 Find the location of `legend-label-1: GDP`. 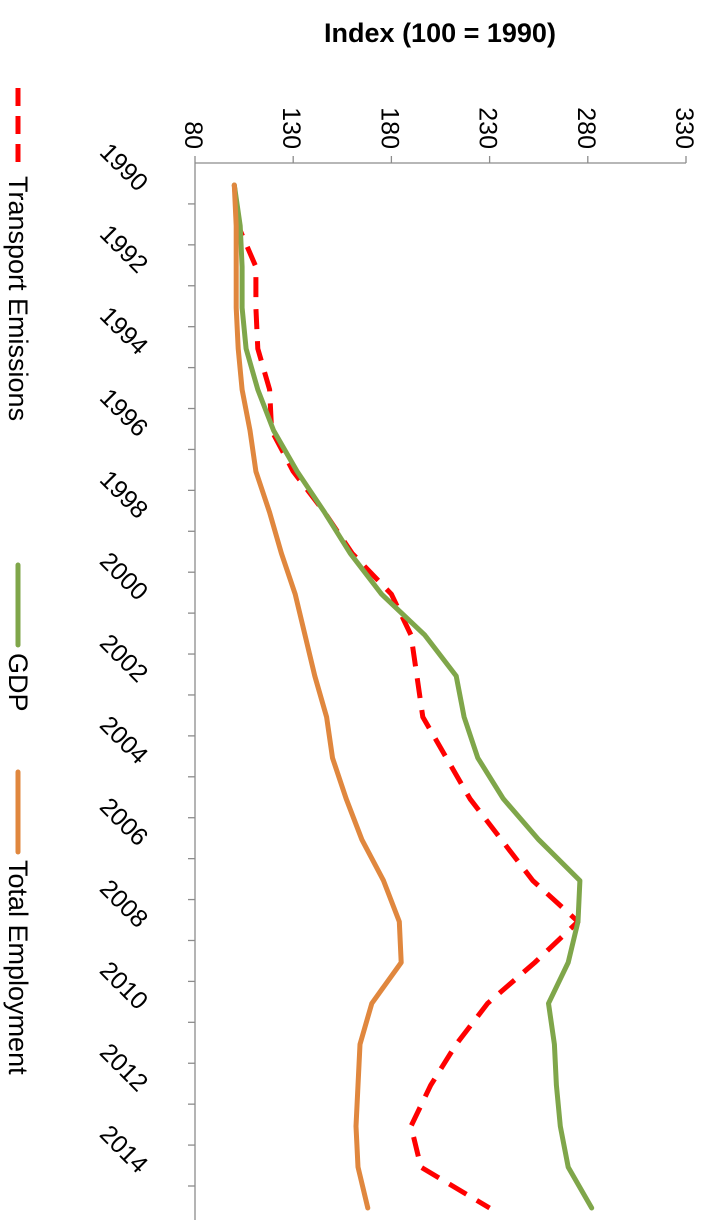

legend-label-1: GDP is located at coordinates (18, 682).